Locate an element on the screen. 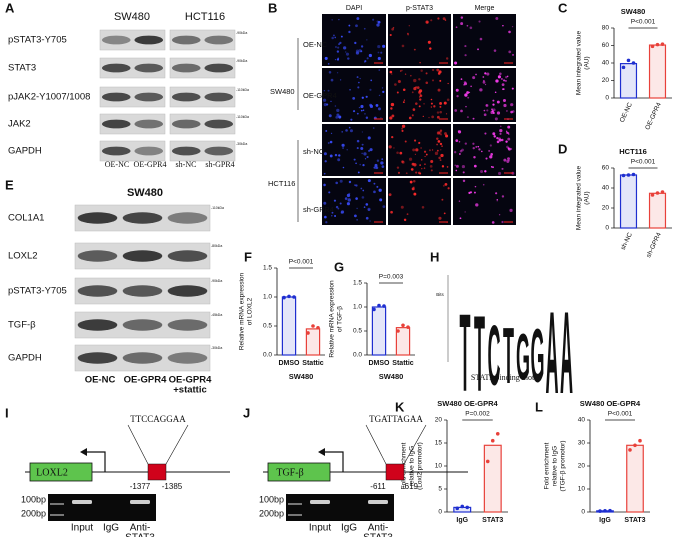  label: 60 is located at coordinates (606, 45).